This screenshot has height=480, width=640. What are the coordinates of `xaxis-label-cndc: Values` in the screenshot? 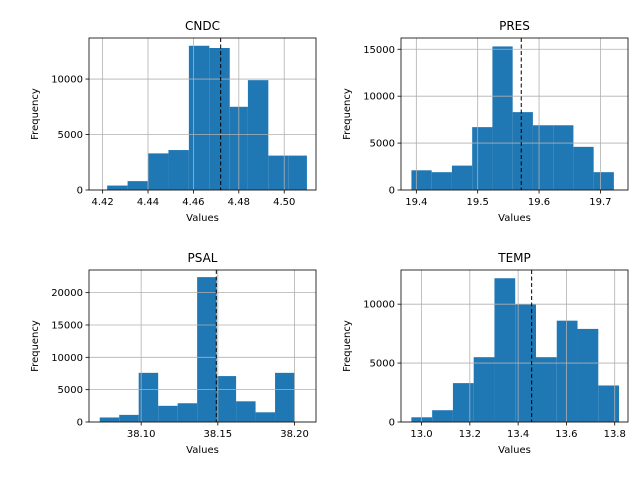 It's located at (202, 218).